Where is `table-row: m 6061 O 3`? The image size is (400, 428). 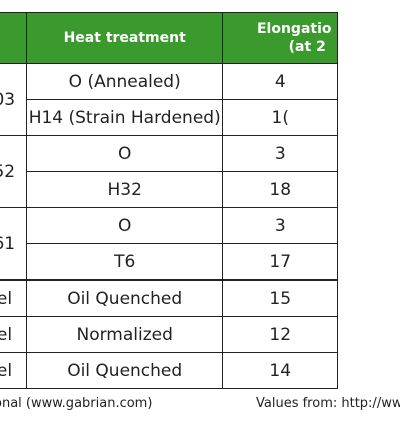
table-row: m 6061 O 3 is located at coordinates (169, 244).